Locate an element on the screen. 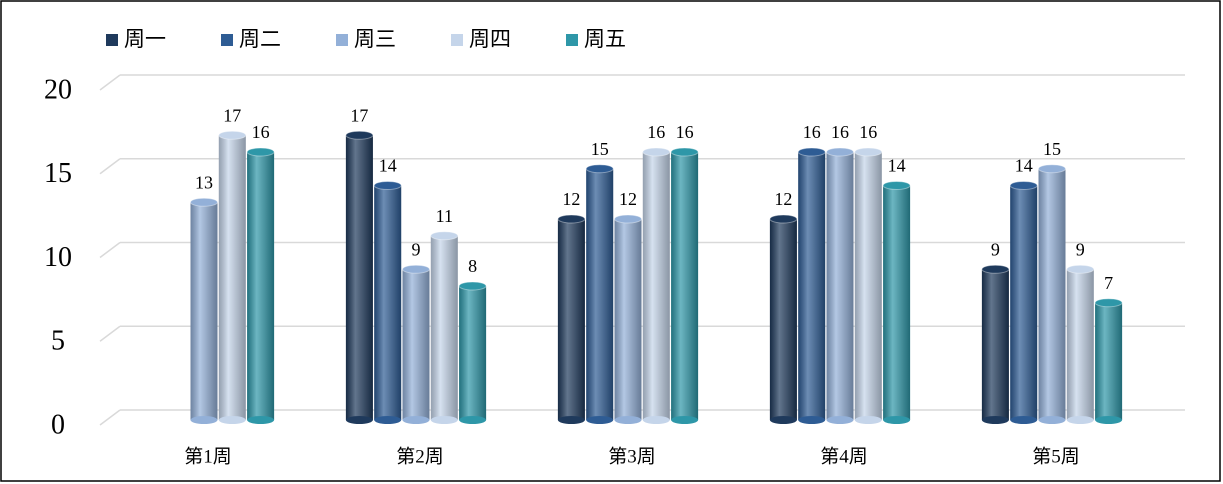 The image size is (1223, 484). value-label: 8 is located at coordinates (472, 266).